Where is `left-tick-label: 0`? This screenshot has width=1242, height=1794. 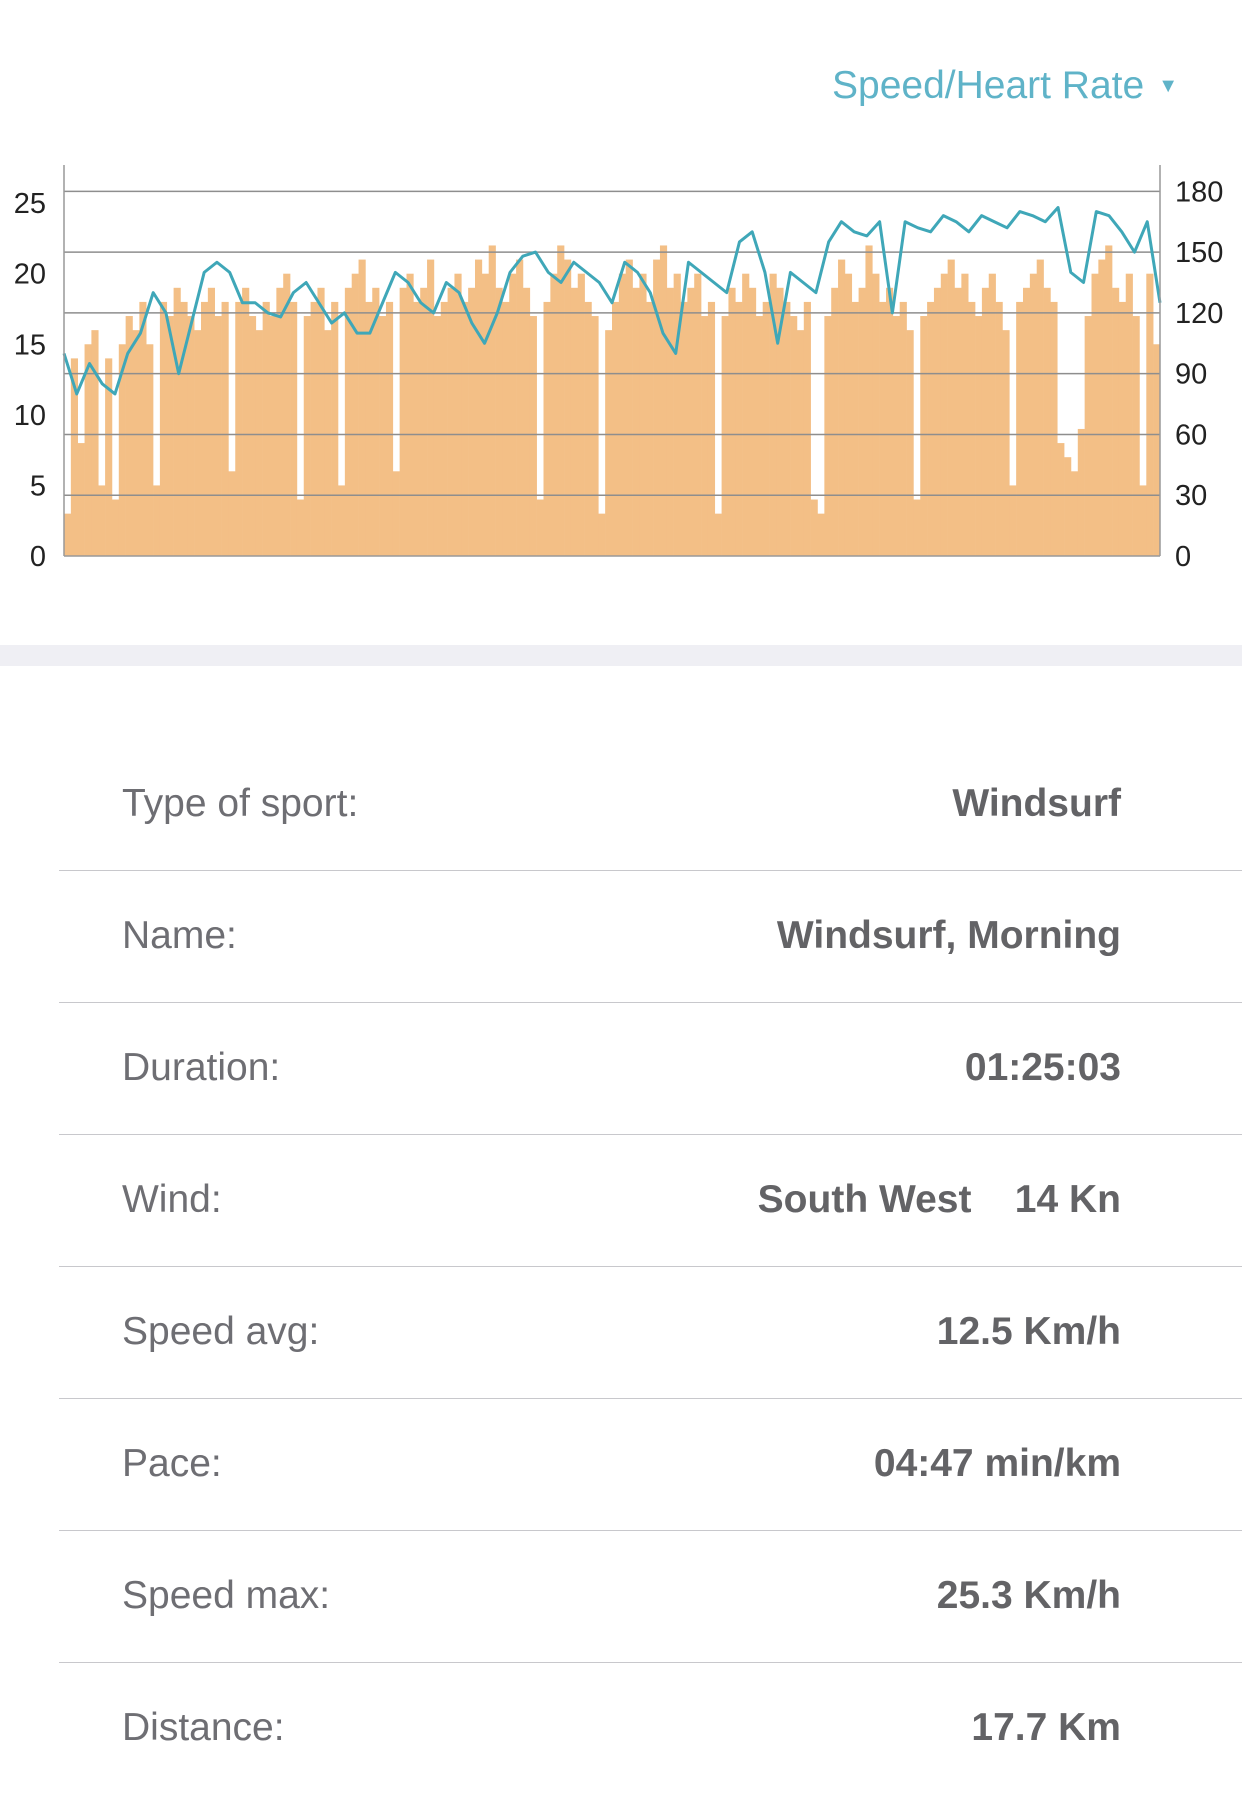 left-tick-label: 0 is located at coordinates (38, 557).